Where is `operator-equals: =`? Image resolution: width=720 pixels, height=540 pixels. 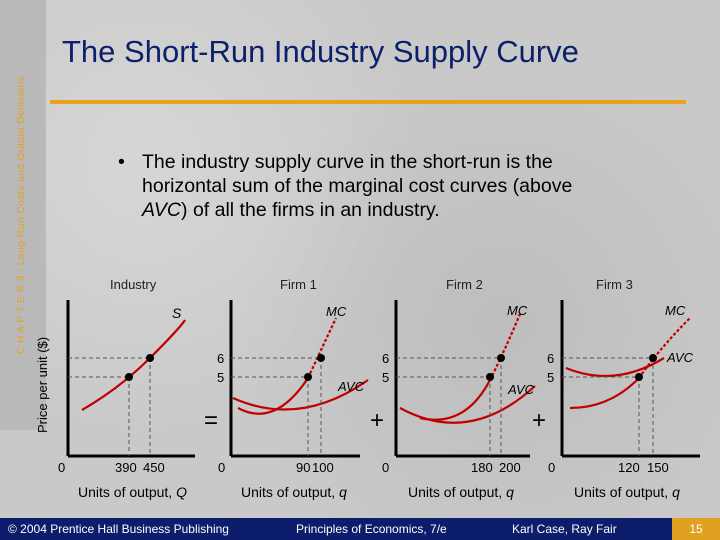 operator-equals: = is located at coordinates (211, 420).